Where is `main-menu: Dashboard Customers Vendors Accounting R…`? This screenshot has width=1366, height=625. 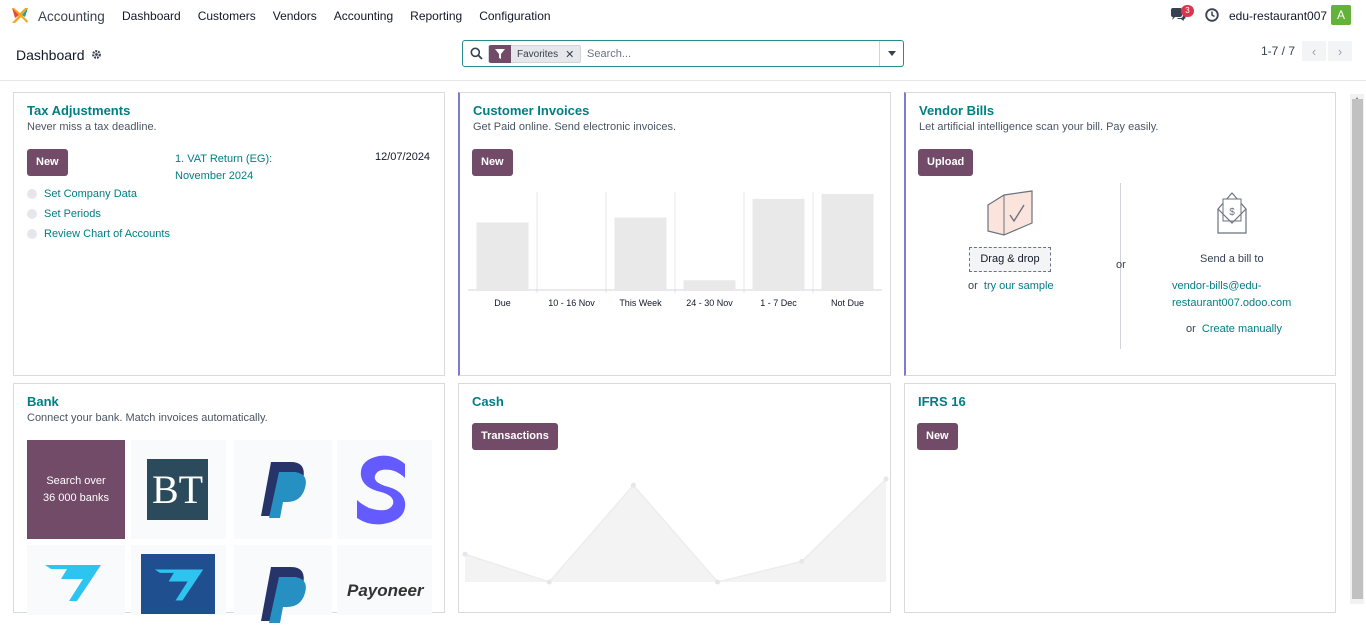 main-menu: Dashboard Customers Vendors Accounting R… is located at coordinates (345, 16).